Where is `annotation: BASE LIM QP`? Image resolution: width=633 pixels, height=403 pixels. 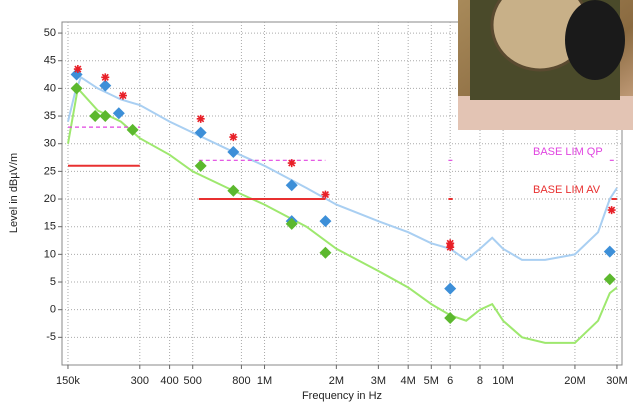
annotation: BASE LIM QP is located at coordinates (568, 152).